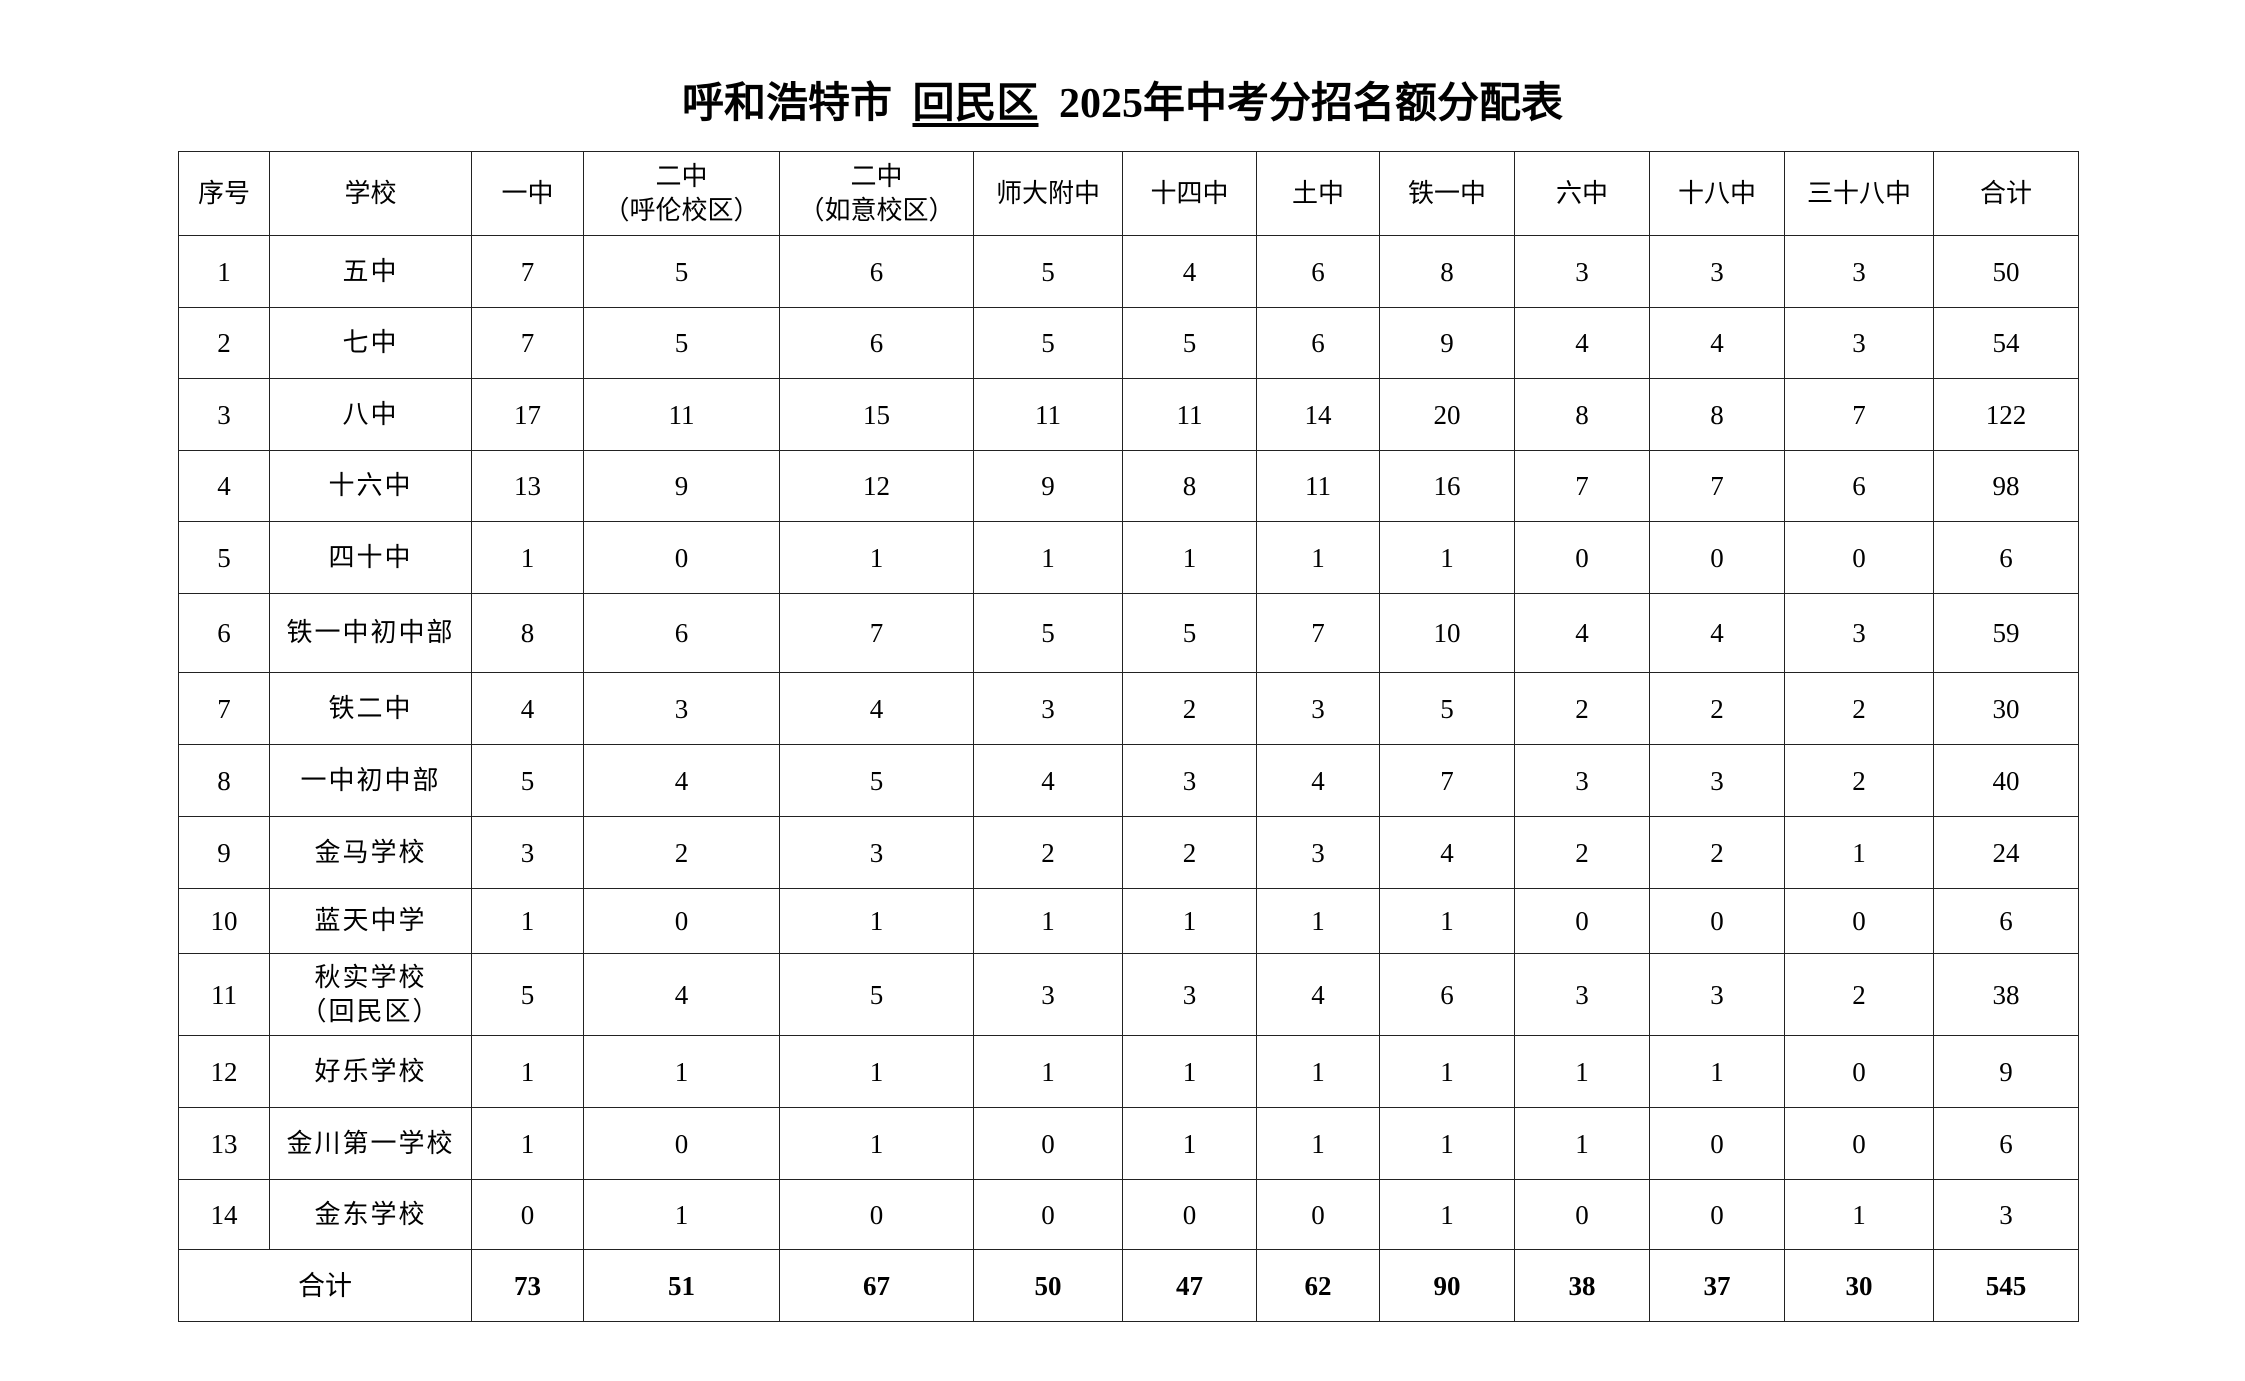 The width and height of the screenshot is (2245, 1381). I want to click on table-row: 7 铁二中 4 3 4 3 2 3 5 2 2 2 30, so click(1128, 708).